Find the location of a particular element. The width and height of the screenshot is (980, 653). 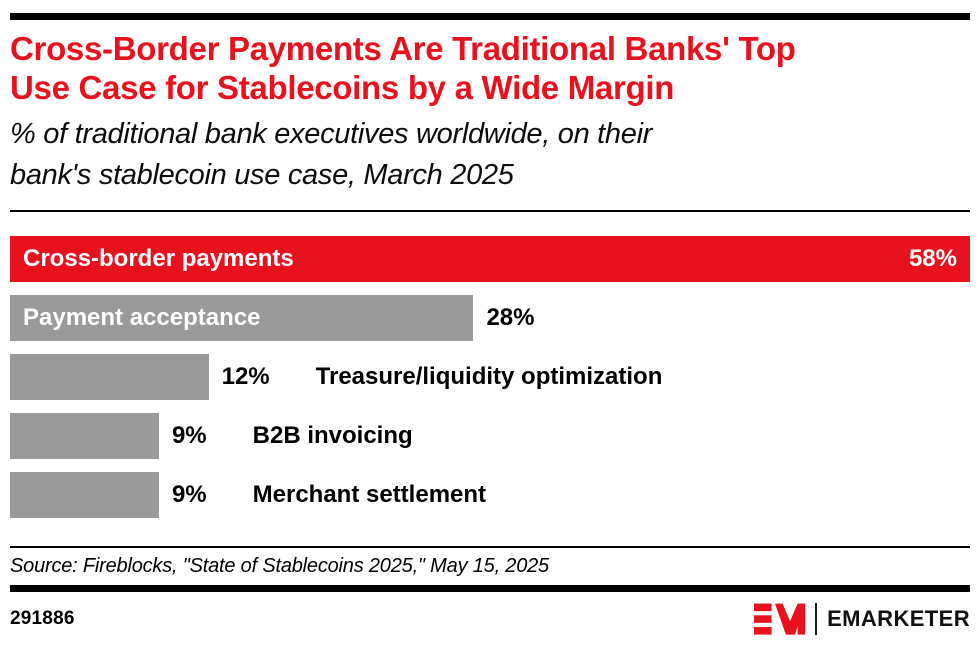

bar-label: B2B invoicing is located at coordinates (332, 435).